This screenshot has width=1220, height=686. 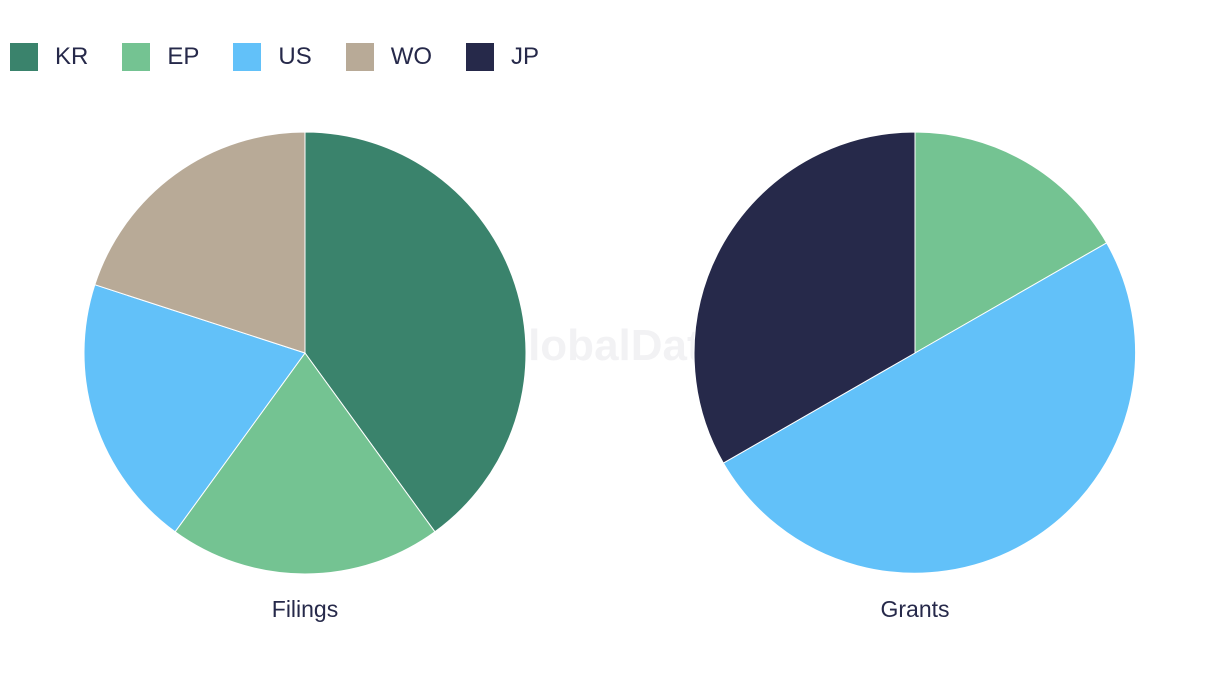 I want to click on legend-swatch-us, so click(x=247, y=57).